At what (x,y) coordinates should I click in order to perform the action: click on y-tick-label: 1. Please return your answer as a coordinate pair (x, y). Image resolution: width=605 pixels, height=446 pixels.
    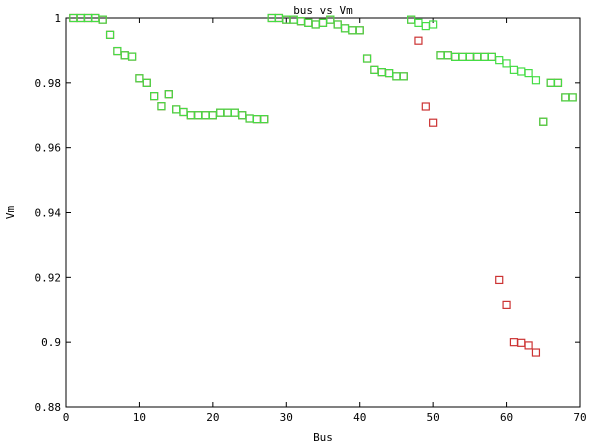
    Looking at the image, I should click on (57, 18).